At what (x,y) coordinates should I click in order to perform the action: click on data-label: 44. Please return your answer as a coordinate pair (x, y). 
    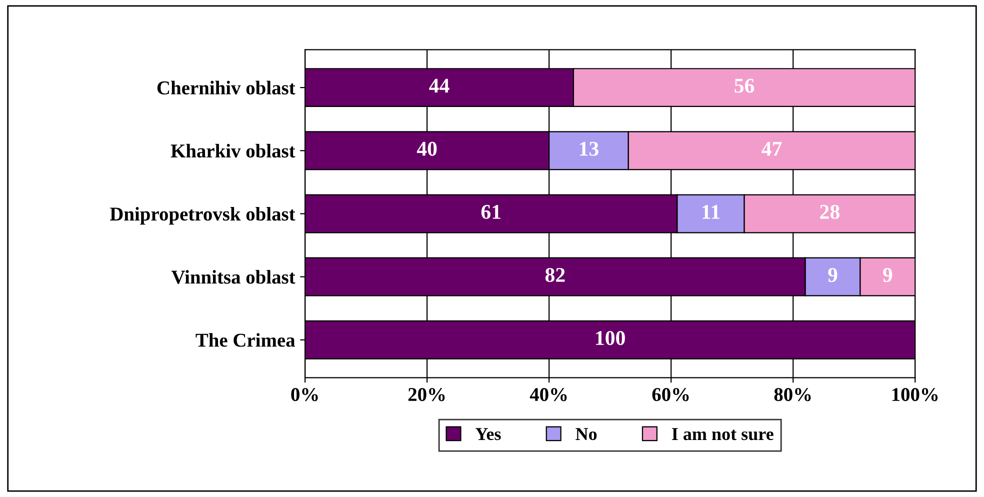
    Looking at the image, I should click on (439, 85).